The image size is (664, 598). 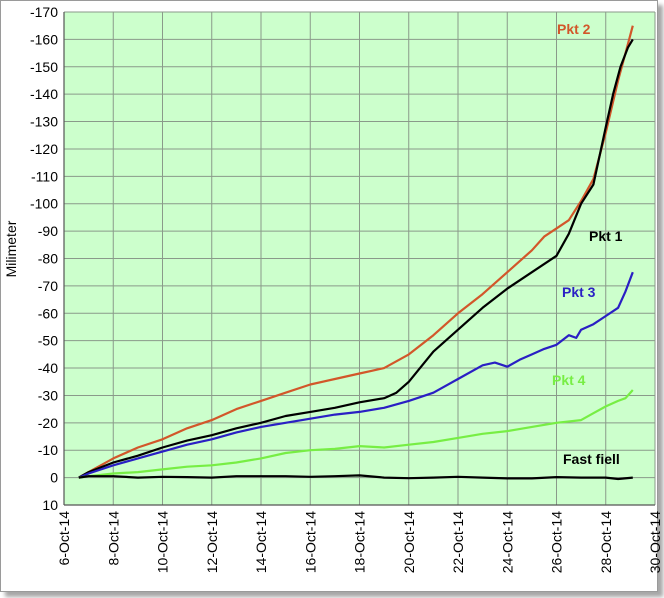 What do you see at coordinates (44, 39) in the screenshot?
I see `y-tick-label: -160` at bounding box center [44, 39].